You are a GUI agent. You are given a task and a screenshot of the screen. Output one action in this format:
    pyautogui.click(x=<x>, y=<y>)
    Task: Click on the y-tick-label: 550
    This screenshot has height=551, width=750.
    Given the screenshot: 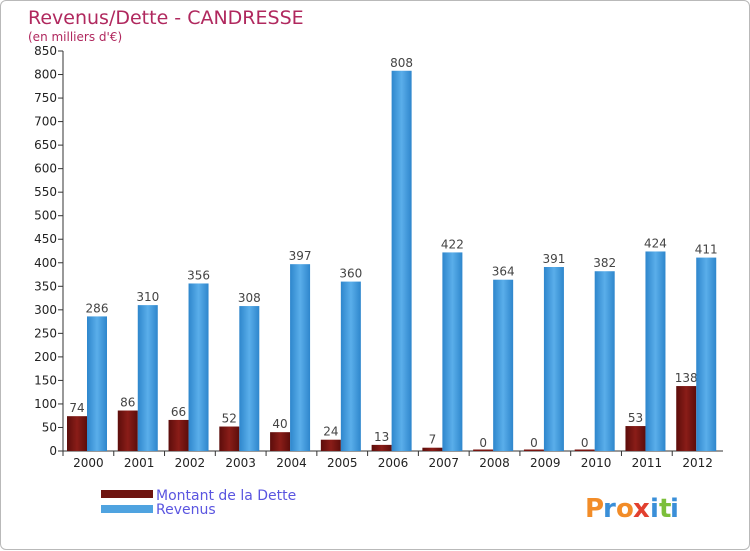 What is the action you would take?
    pyautogui.click(x=45, y=192)
    